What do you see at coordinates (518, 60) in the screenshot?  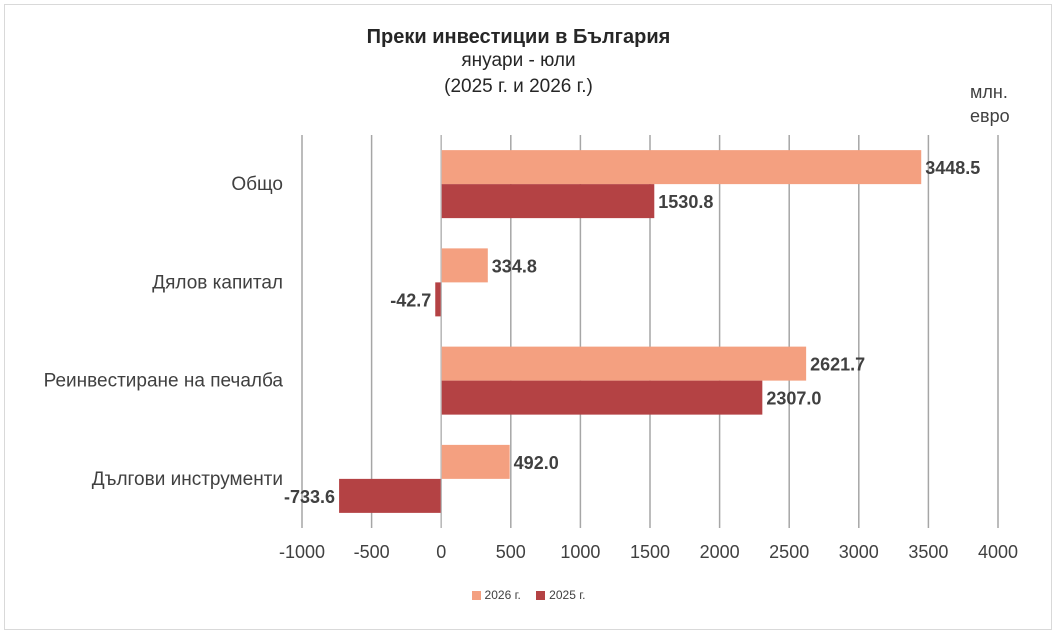 I see `chart-subtitle: януари - юли` at bounding box center [518, 60].